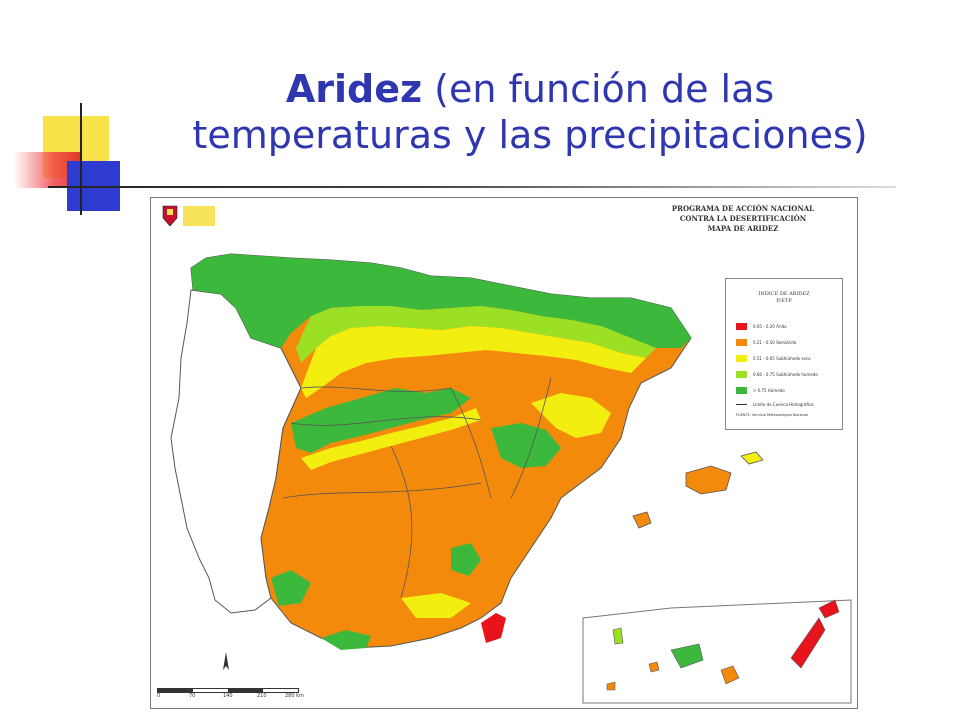  Describe the element at coordinates (472, 187) in the screenshot. I see `title-underline` at that location.